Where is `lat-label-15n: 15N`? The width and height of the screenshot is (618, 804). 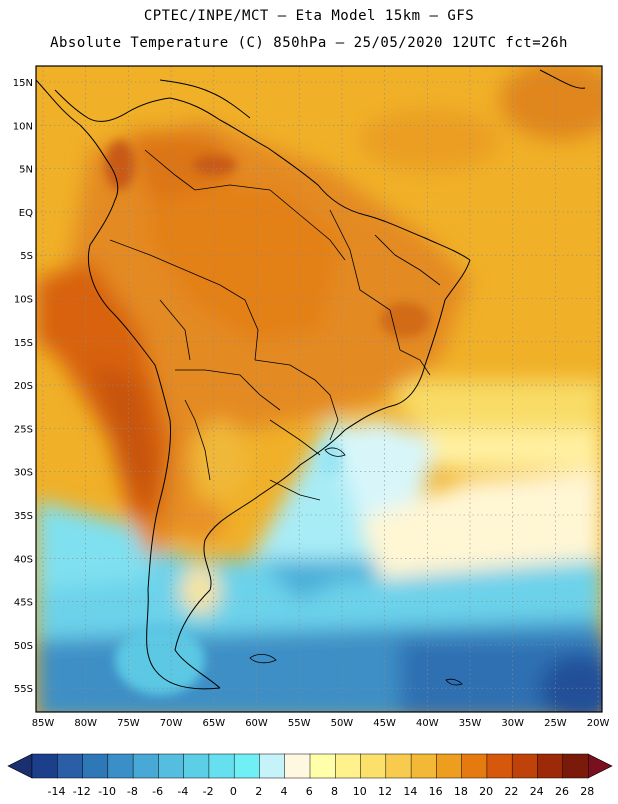 lat-label-15n: 15N is located at coordinates (23, 83).